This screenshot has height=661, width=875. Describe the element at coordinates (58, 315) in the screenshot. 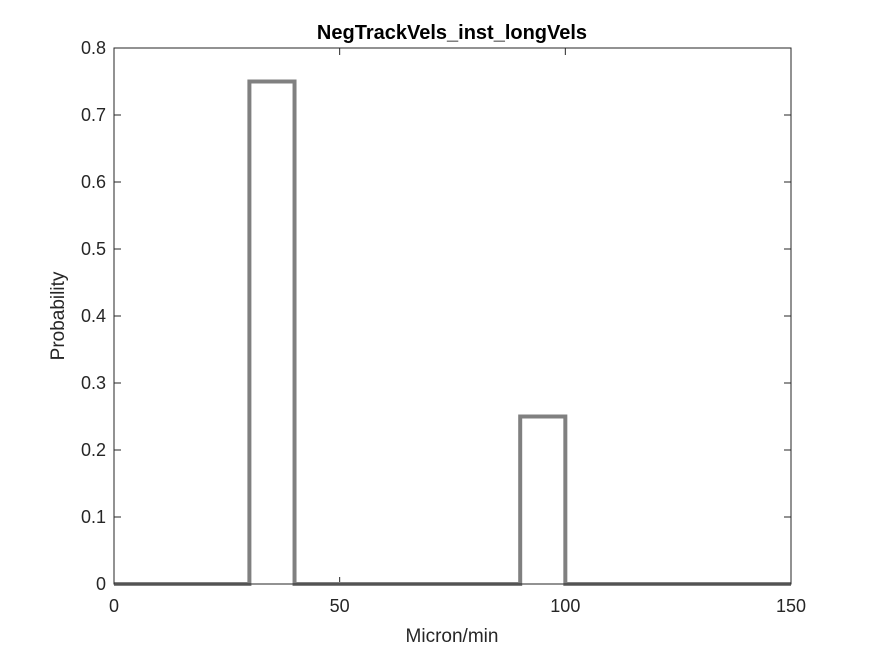

I see `y-axis-label: Probability` at that location.